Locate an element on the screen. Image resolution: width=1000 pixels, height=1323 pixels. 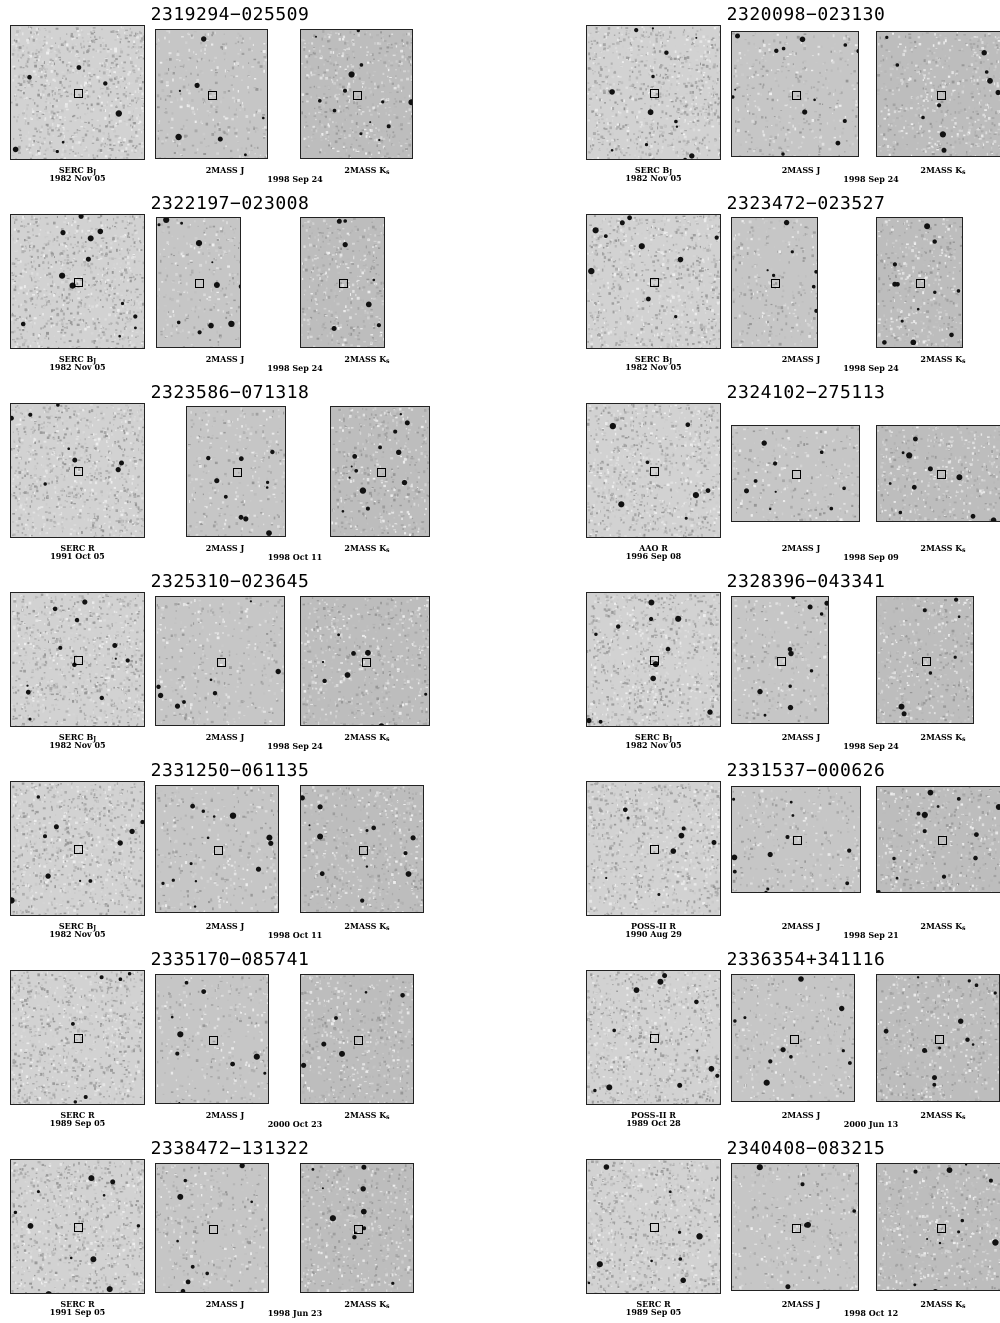
twomass-date-label: 1998 Jun 23 is located at coordinates (295, 1313).